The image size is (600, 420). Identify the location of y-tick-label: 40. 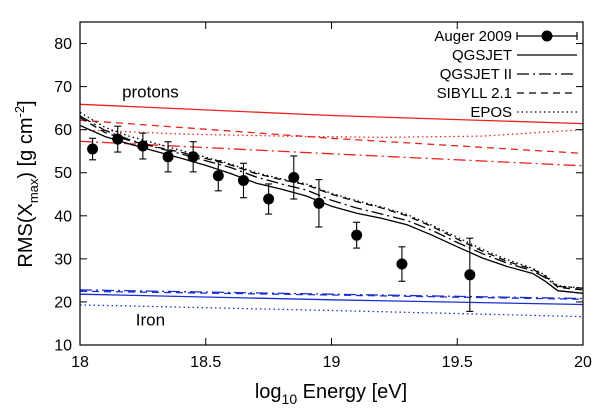
(63, 216).